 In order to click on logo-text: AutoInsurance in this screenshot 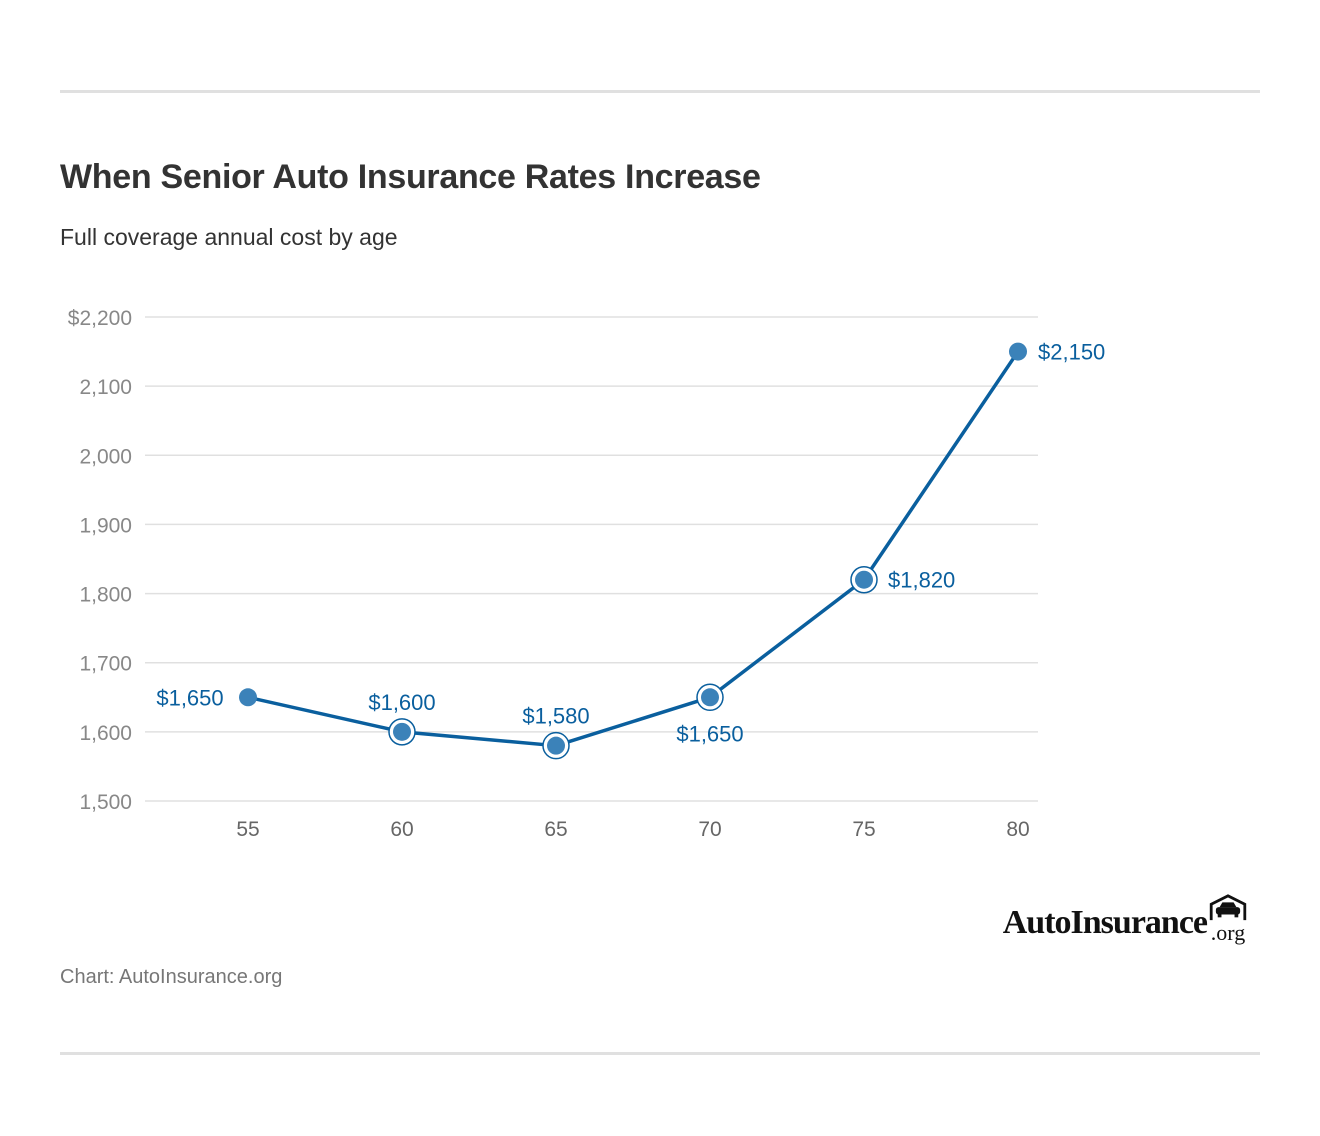, I will do `click(1105, 922)`.